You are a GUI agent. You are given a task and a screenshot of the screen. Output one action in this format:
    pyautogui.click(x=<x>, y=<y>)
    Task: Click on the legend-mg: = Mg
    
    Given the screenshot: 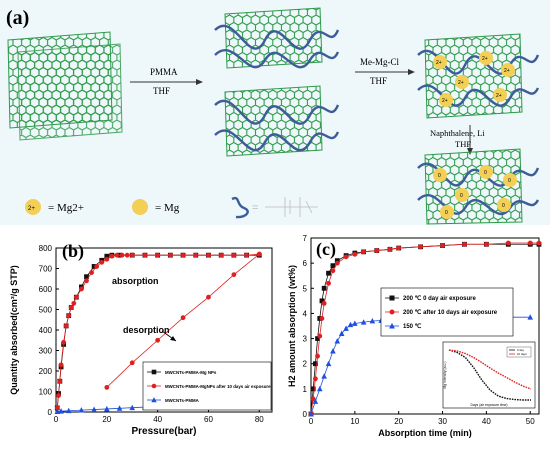 What is the action you would take?
    pyautogui.click(x=156, y=207)
    